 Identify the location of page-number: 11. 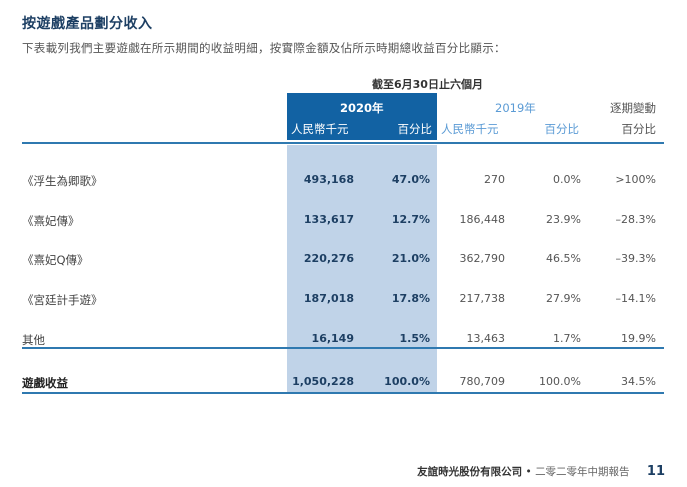
(655, 471).